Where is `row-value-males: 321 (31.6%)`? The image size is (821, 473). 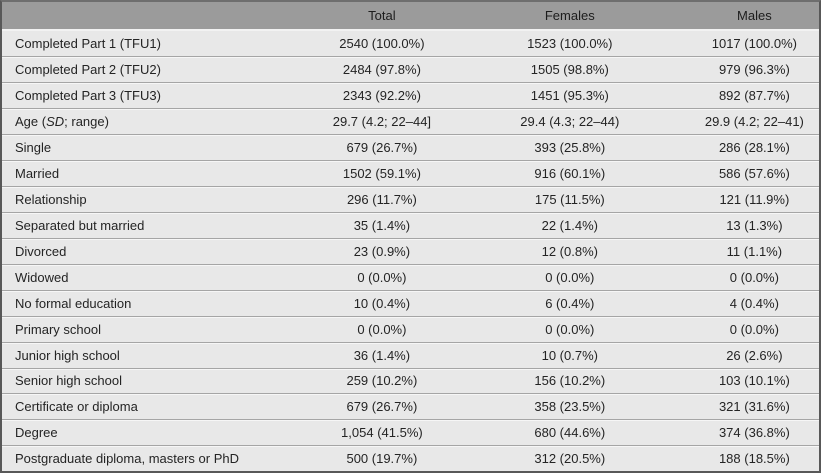 row-value-males: 321 (31.6%) is located at coordinates (741, 406).